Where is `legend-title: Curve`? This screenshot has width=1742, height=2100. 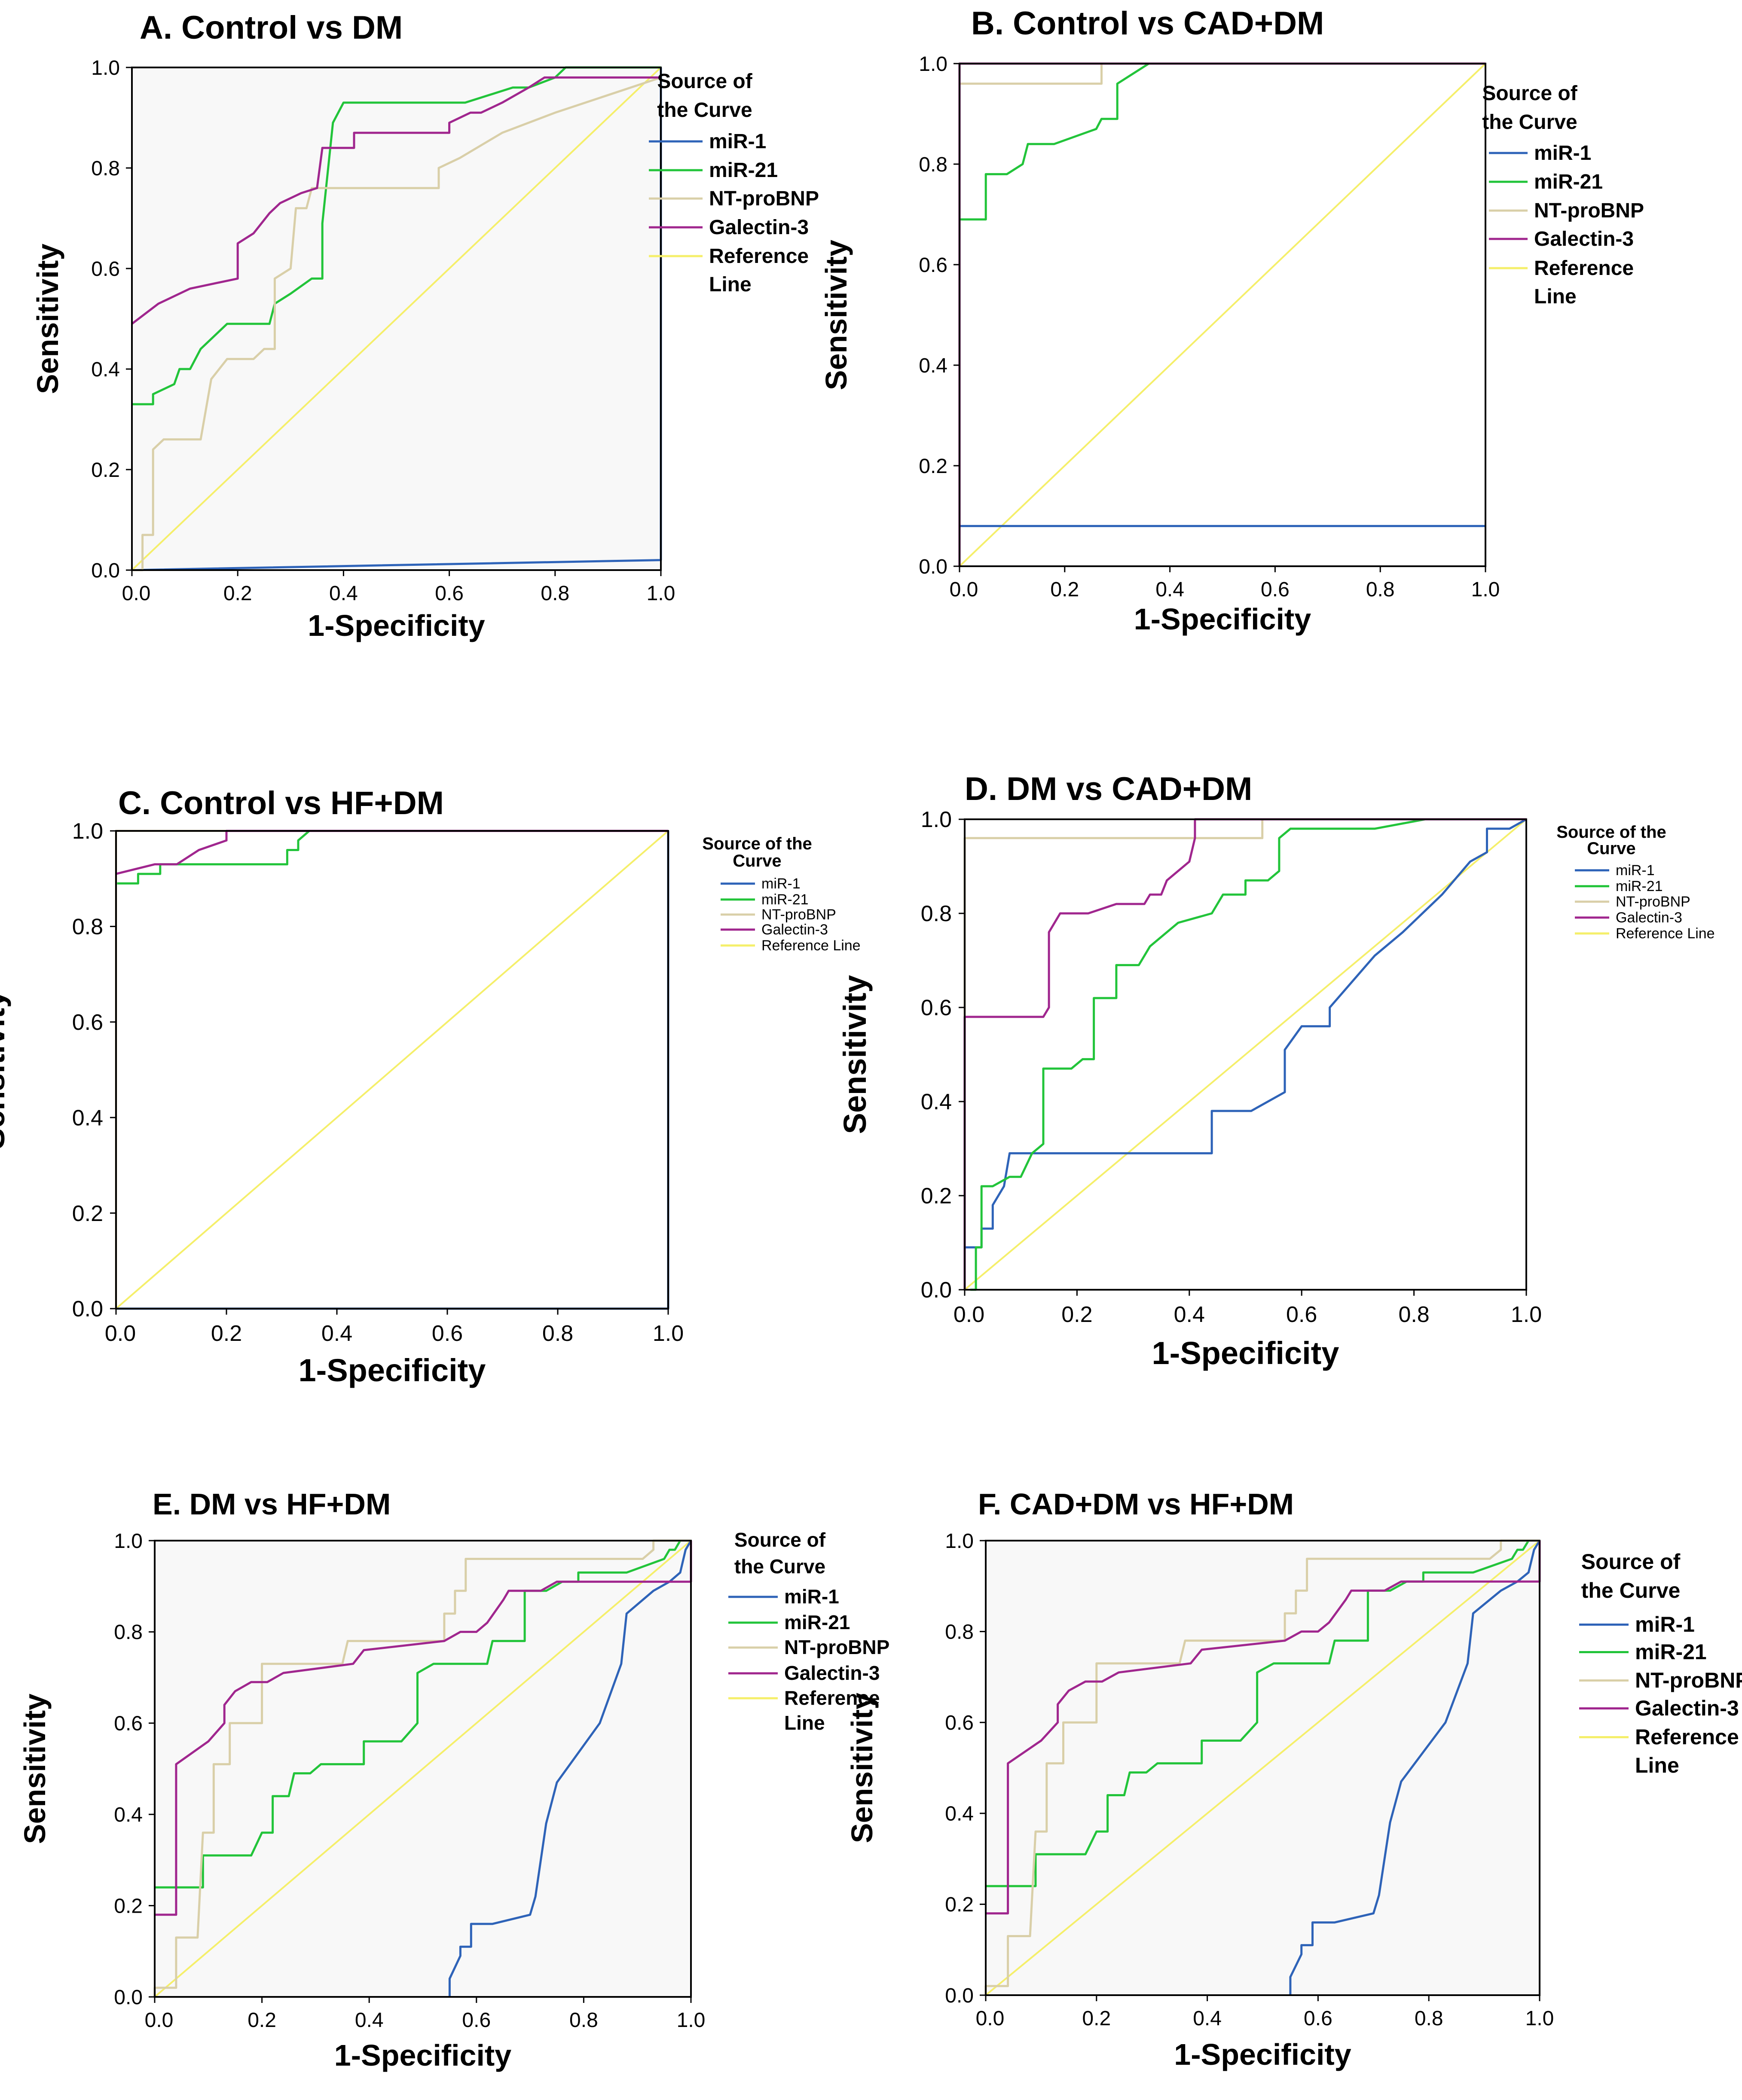
legend-title: Curve is located at coordinates (1611, 848).